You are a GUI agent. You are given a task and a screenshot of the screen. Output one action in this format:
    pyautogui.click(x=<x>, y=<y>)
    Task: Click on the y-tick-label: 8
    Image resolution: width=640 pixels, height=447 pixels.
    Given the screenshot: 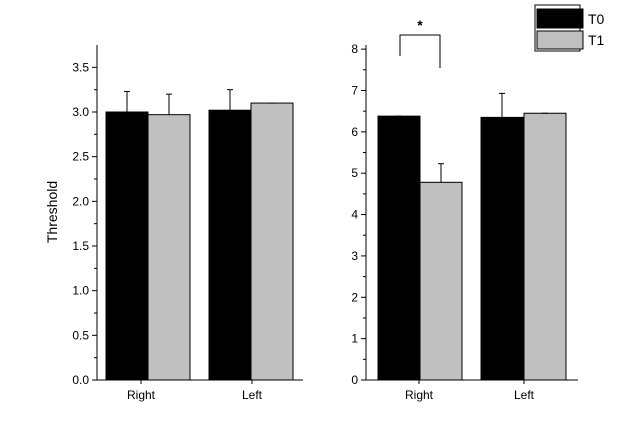 What is the action you would take?
    pyautogui.click(x=354, y=49)
    